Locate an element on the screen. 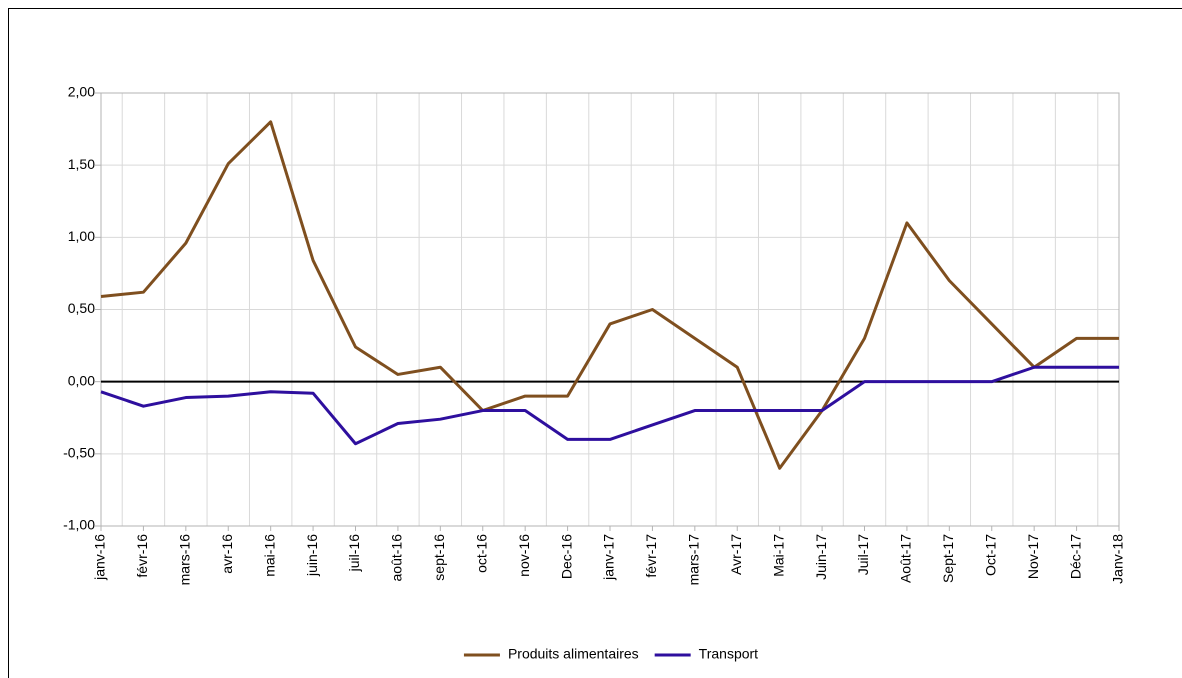  x-tick-label: janv-17 is located at coordinates (609, 557).